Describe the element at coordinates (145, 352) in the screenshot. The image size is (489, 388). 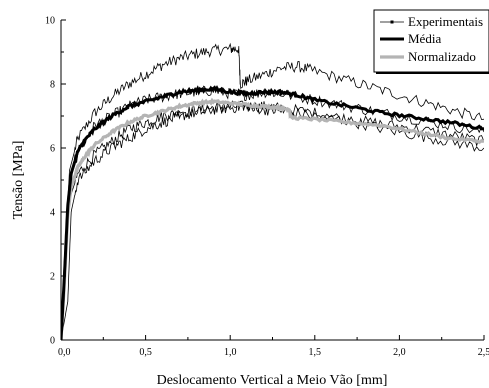
I see `x-tick-label: 0,5` at that location.